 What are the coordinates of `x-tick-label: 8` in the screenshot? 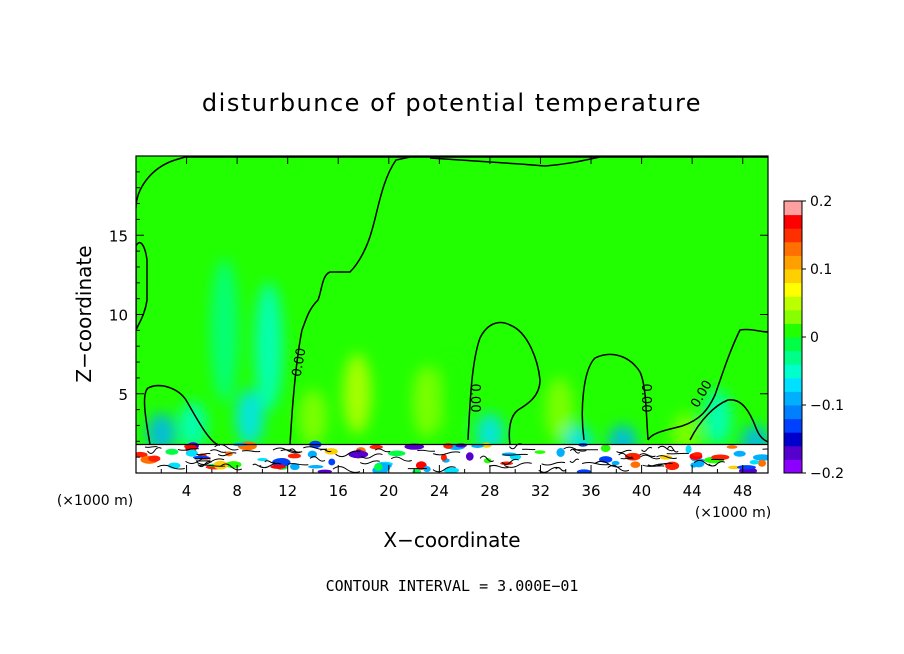 It's located at (237, 491).